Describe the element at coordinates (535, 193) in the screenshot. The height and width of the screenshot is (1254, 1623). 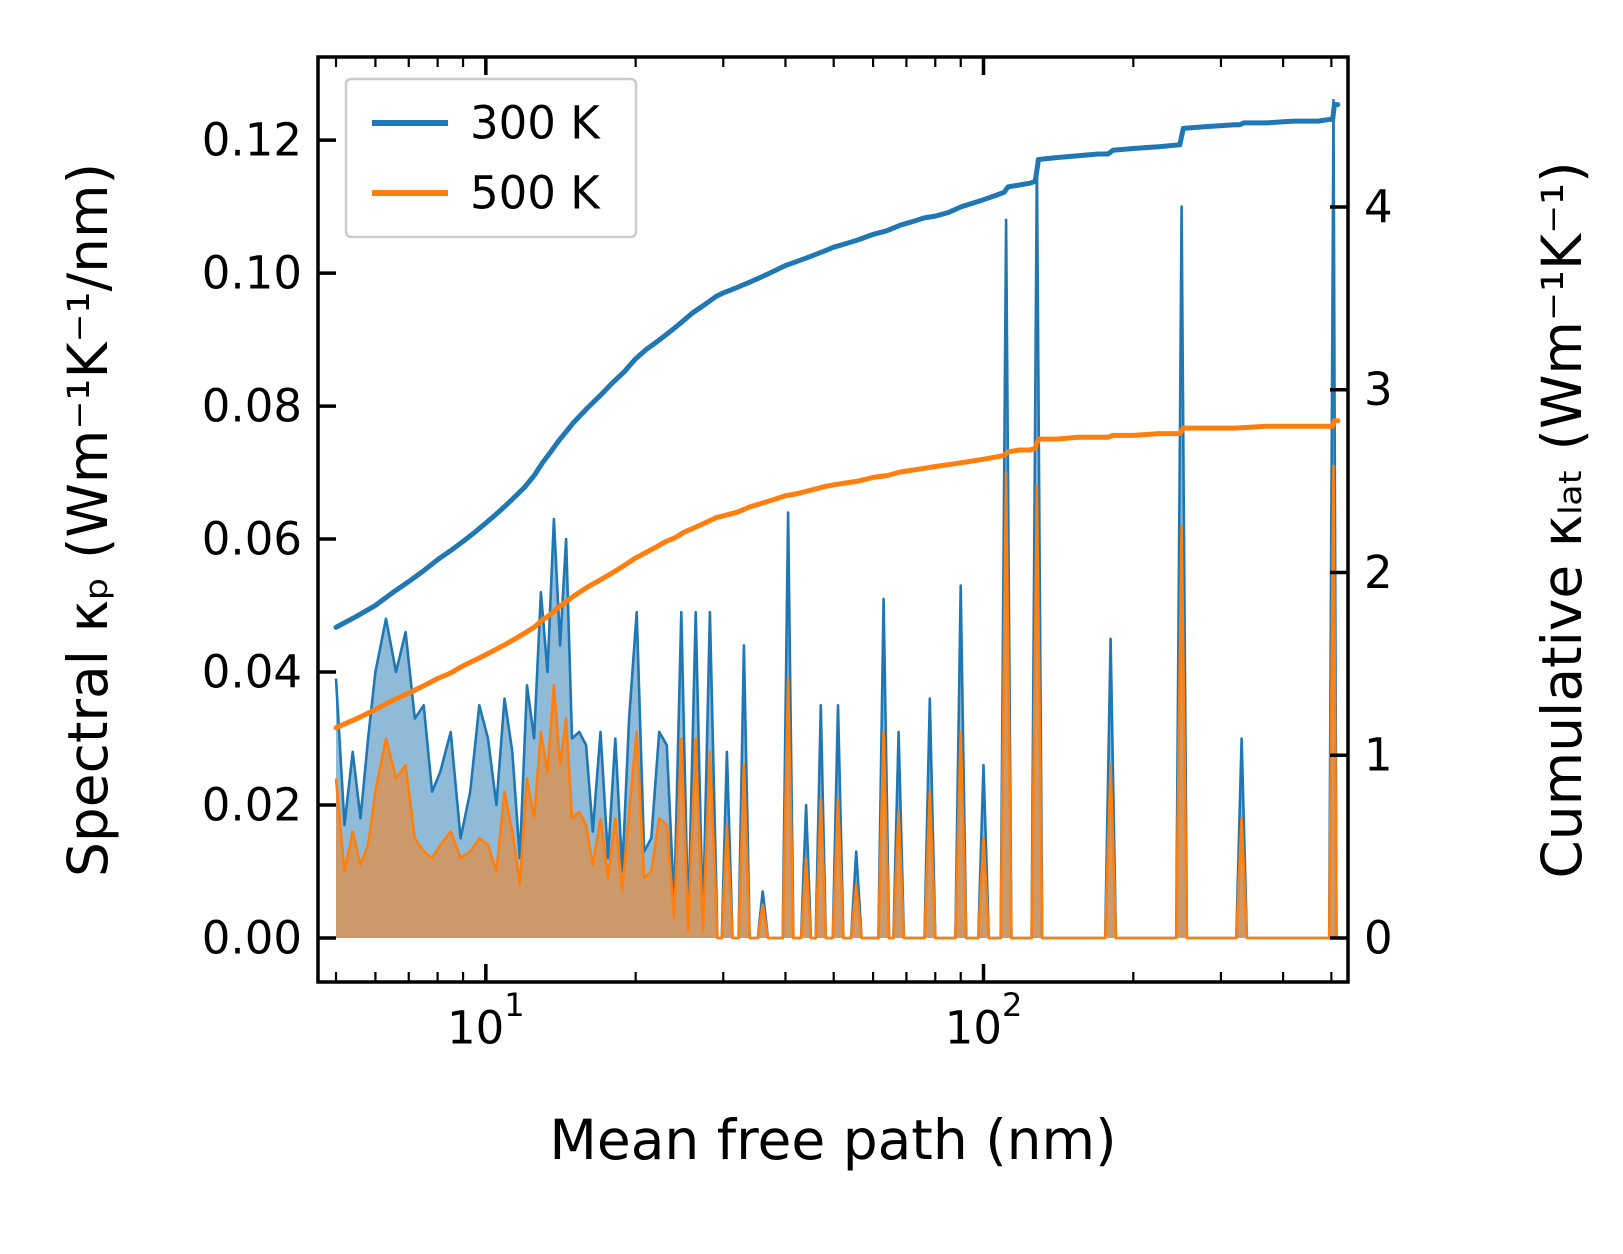
I see `legend-label: 500 K` at that location.